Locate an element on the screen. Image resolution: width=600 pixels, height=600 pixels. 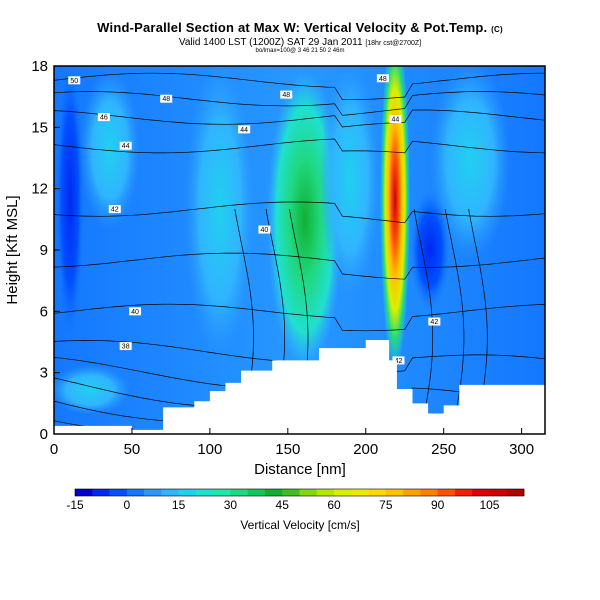
isentrope-label: 50 is located at coordinates (74, 81).